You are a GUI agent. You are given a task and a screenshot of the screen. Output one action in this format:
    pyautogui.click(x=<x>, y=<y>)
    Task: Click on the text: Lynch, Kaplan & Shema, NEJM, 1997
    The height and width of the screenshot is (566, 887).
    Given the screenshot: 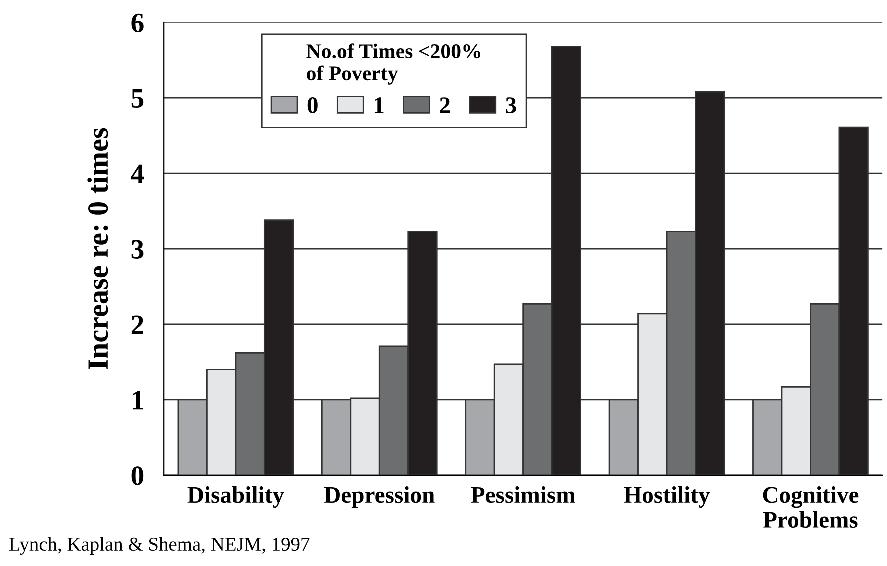 What is the action you would take?
    pyautogui.click(x=159, y=546)
    